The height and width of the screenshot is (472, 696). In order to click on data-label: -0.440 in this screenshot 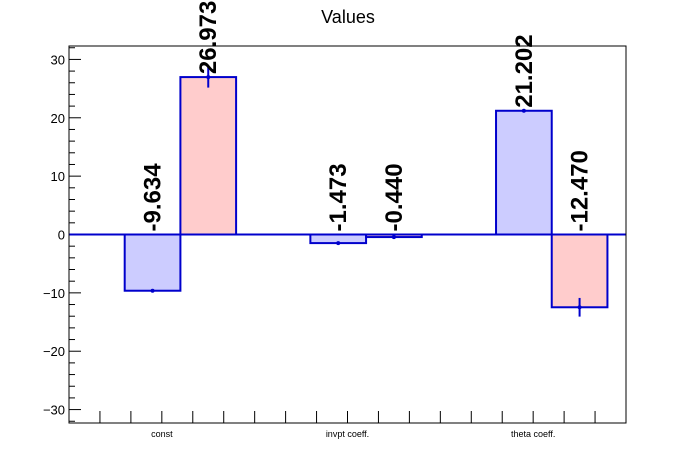, I will do `click(394, 197)`.